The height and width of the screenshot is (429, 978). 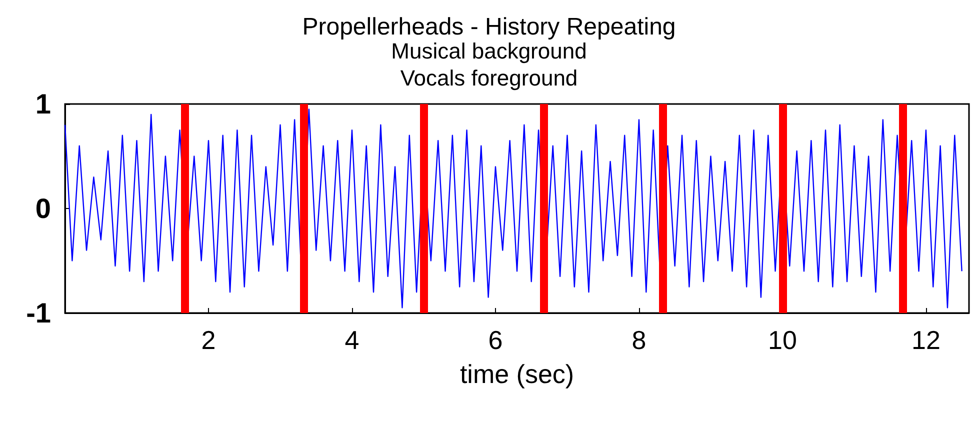 I want to click on x-tick-label: 6, so click(x=495, y=340).